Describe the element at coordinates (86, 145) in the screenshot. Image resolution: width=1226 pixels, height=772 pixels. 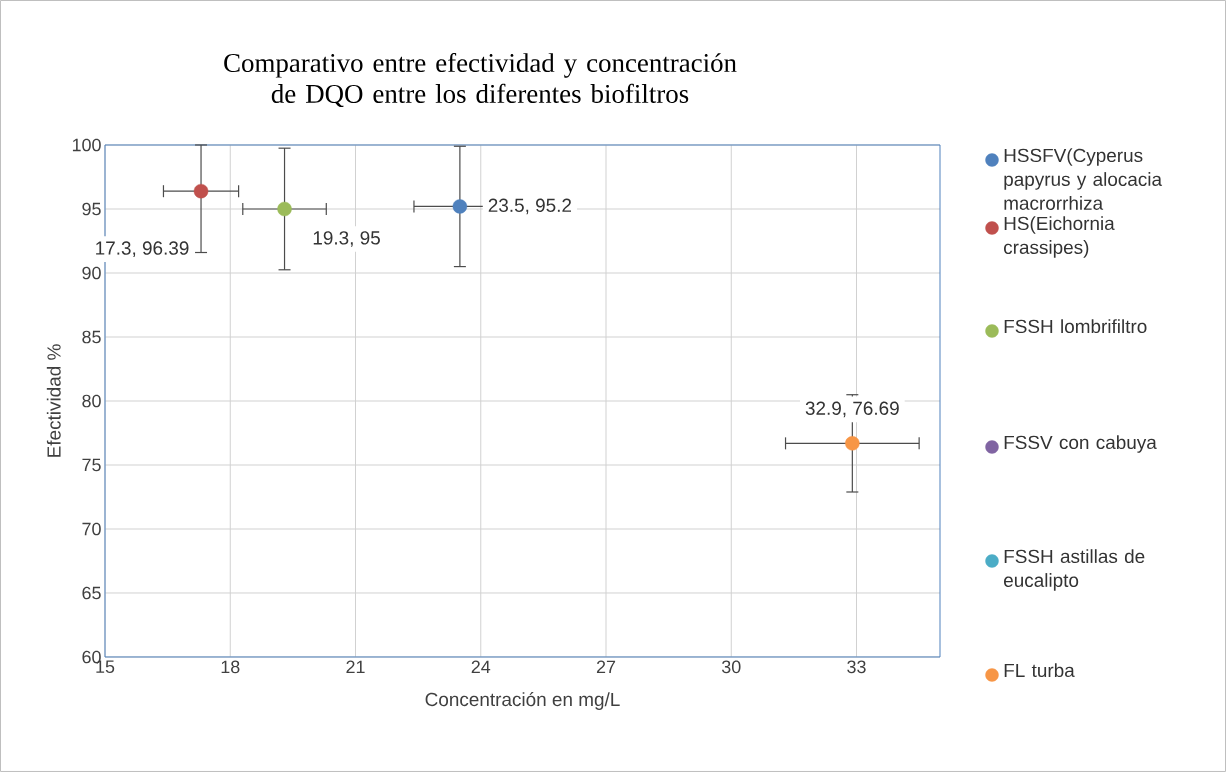
I see `y-tick-label: 100` at that location.